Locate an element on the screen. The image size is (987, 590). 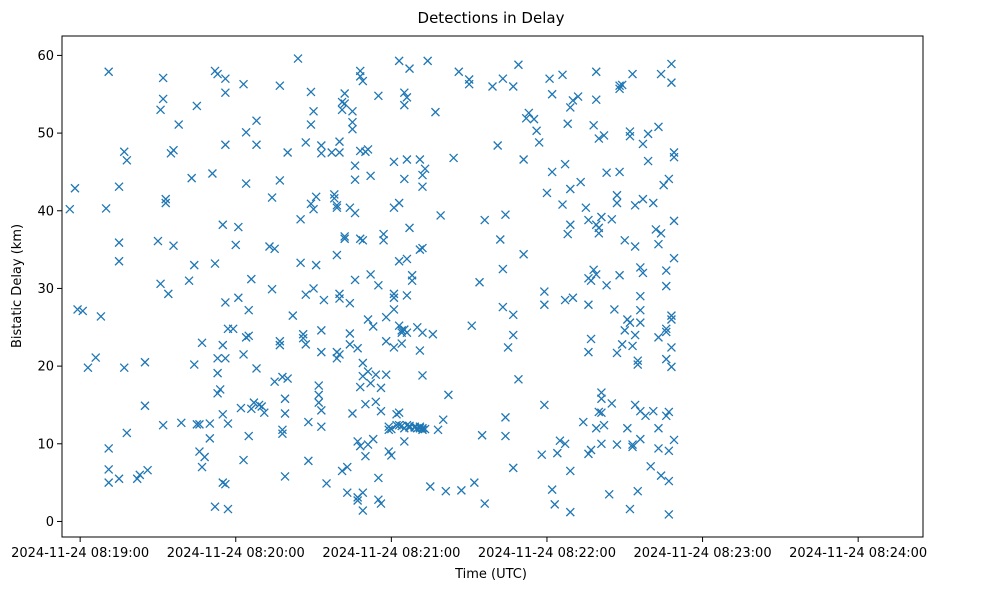
x-tick-label: 2024-11-24 08:19:00 is located at coordinates (80, 553).